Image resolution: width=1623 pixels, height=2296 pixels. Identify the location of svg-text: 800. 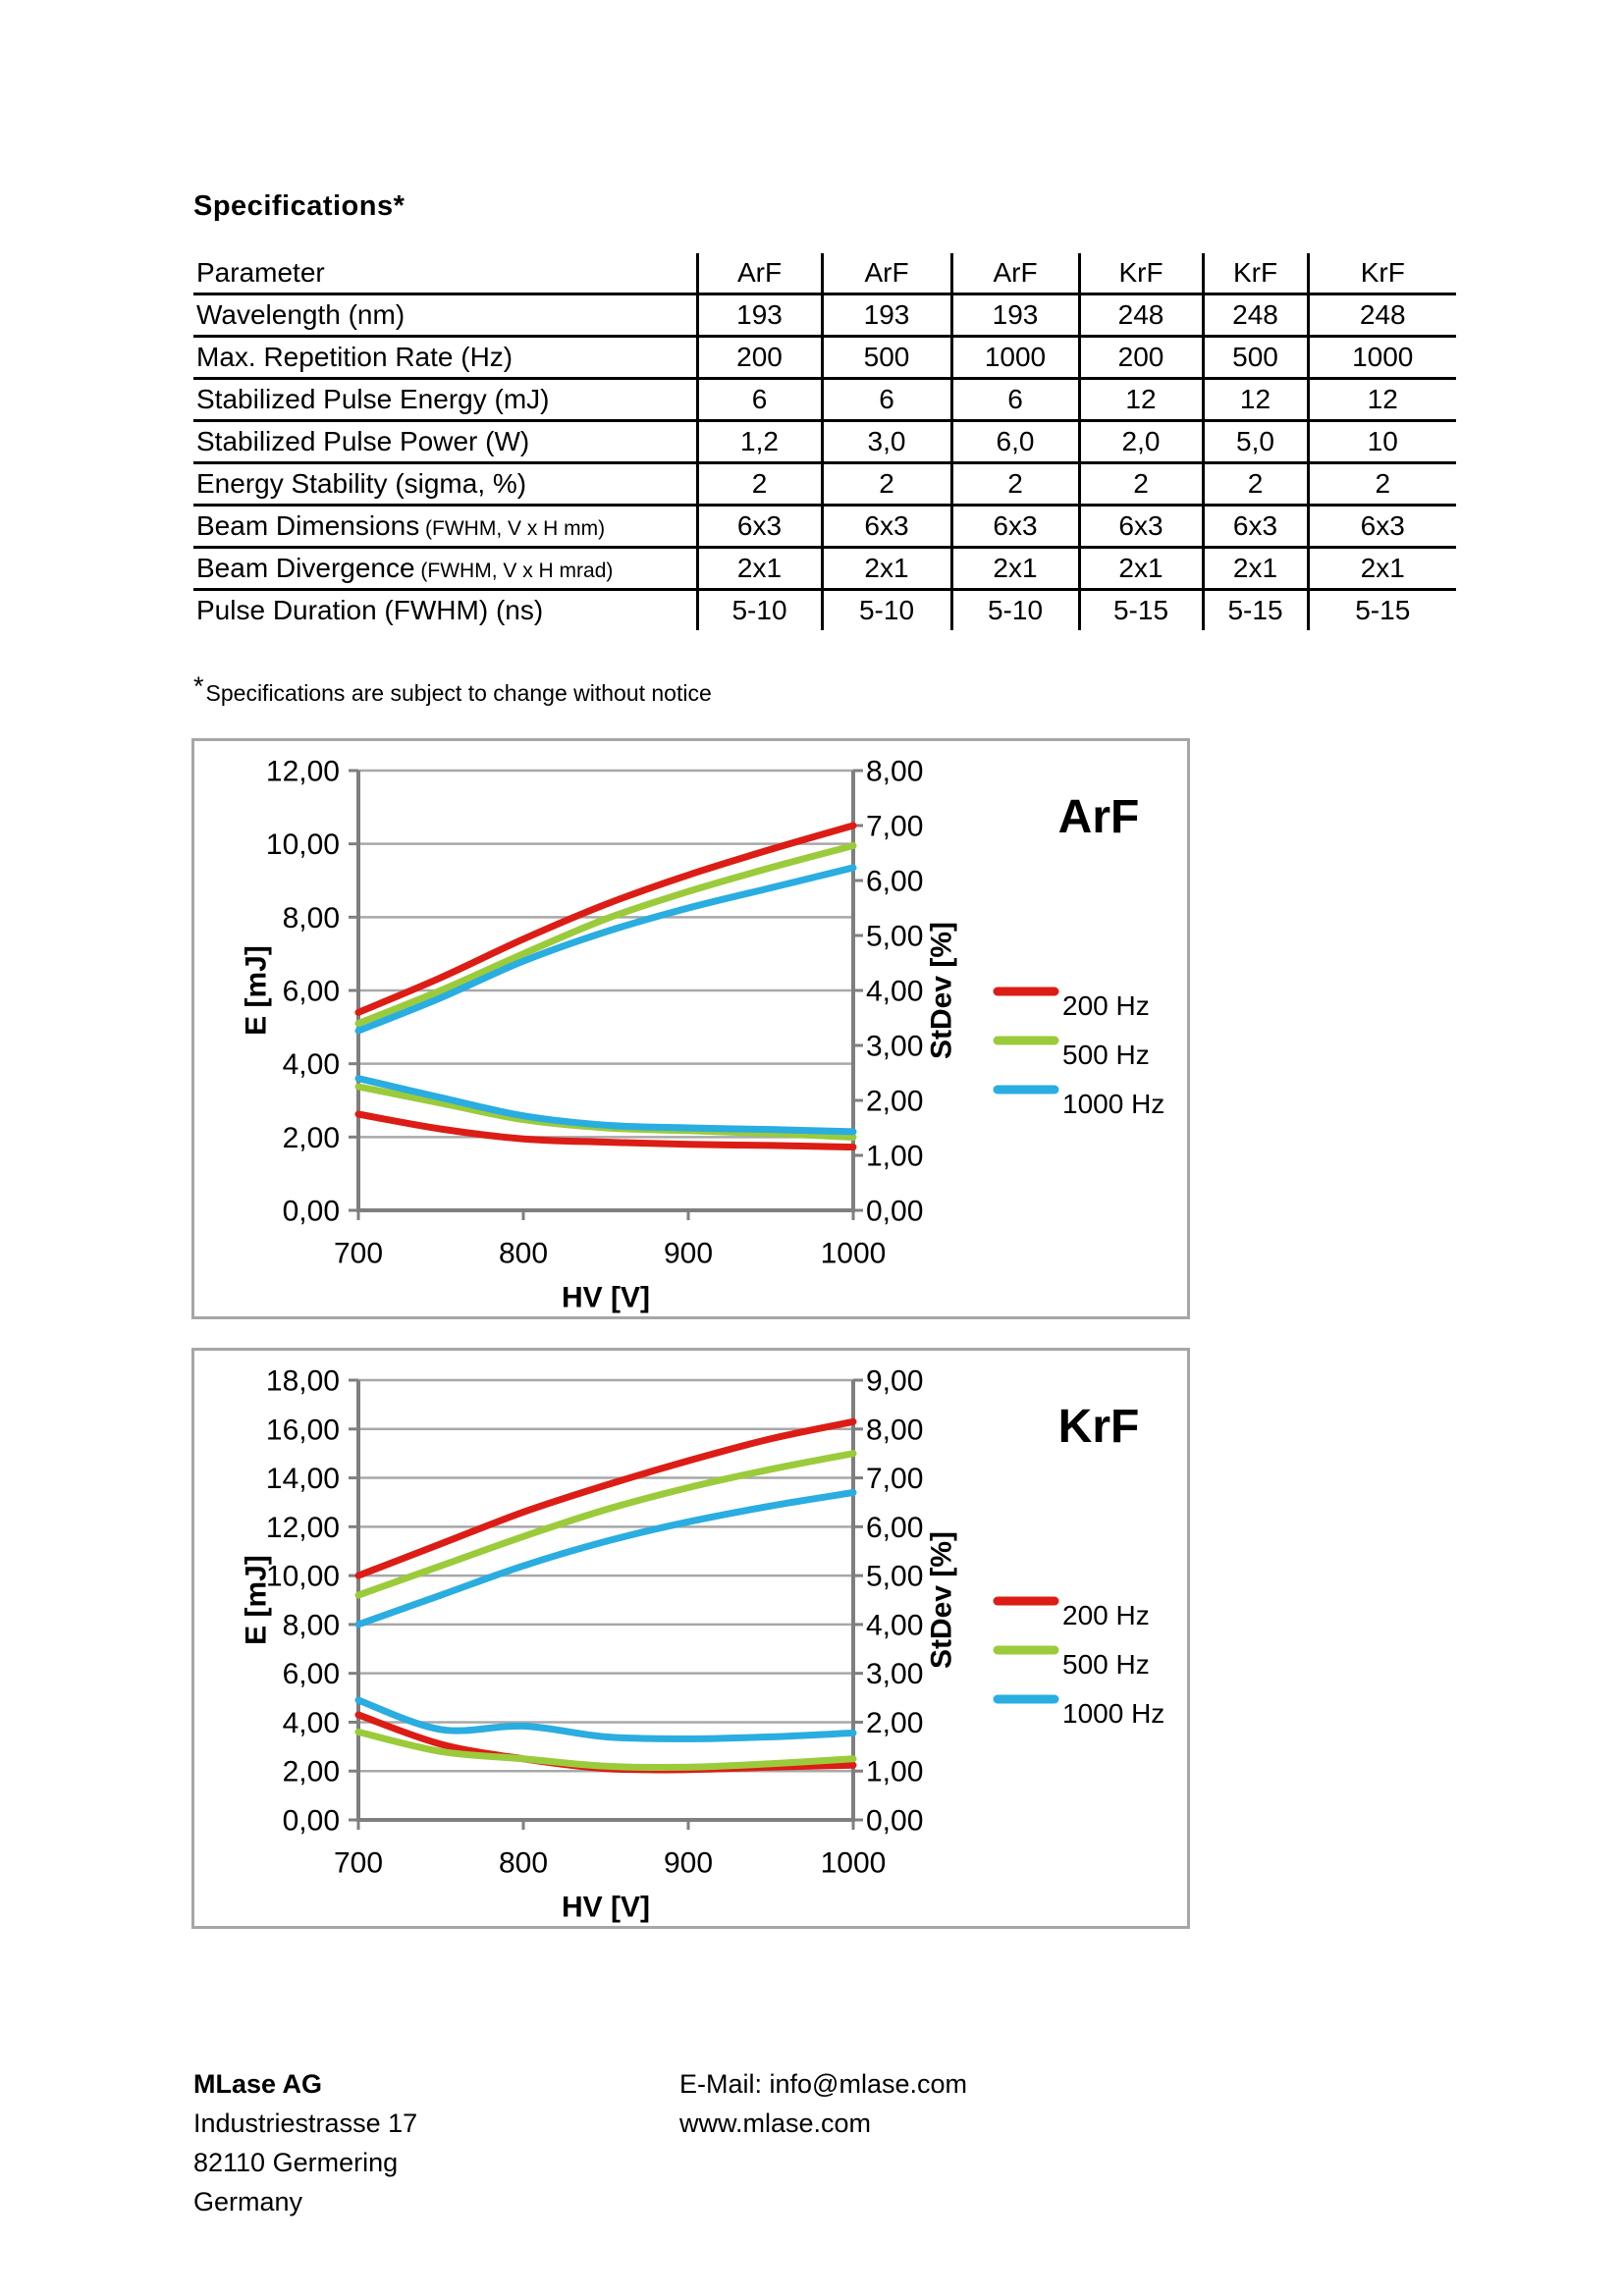
(524, 1254).